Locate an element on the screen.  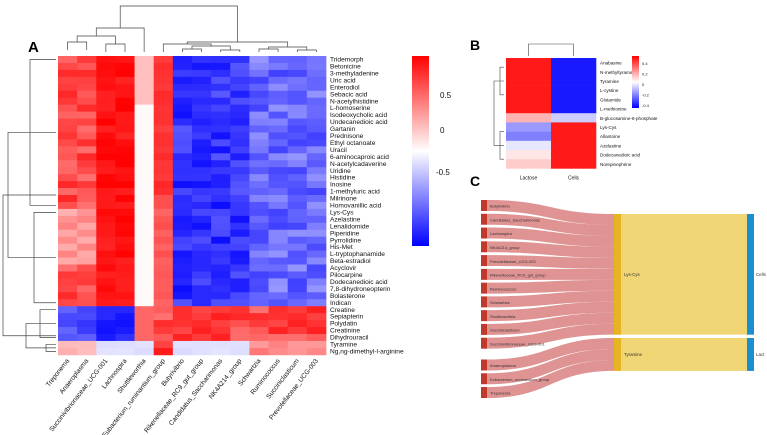
row-label: Pilocarpine is located at coordinates (346, 275).